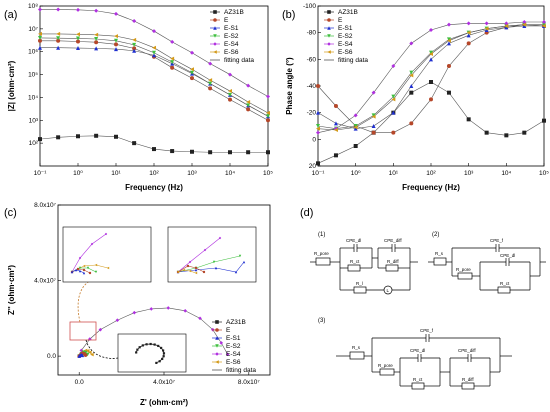  What do you see at coordinates (228, 330) in the screenshot?
I see `panel-c-legend-label: E` at bounding box center [228, 330].